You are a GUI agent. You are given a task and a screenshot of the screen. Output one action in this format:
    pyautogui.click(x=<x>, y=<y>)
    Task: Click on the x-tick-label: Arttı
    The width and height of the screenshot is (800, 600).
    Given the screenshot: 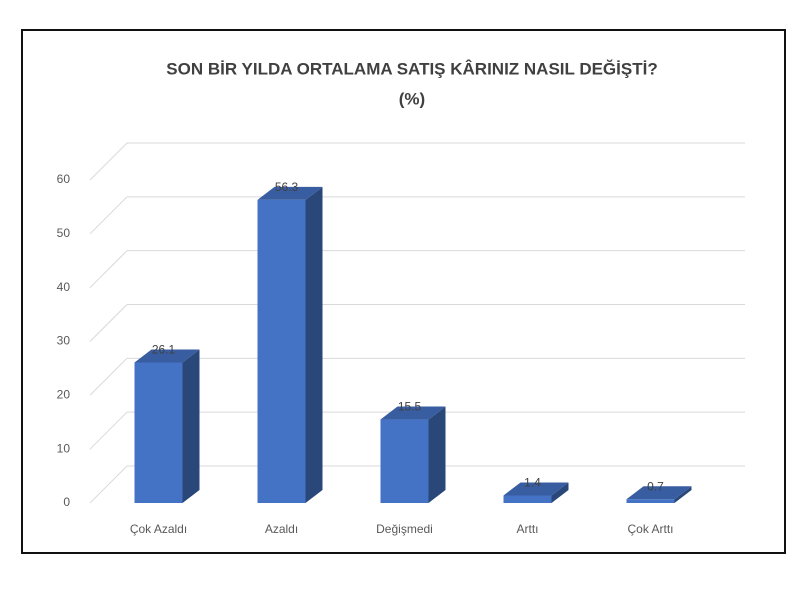 What is the action you would take?
    pyautogui.click(x=527, y=529)
    